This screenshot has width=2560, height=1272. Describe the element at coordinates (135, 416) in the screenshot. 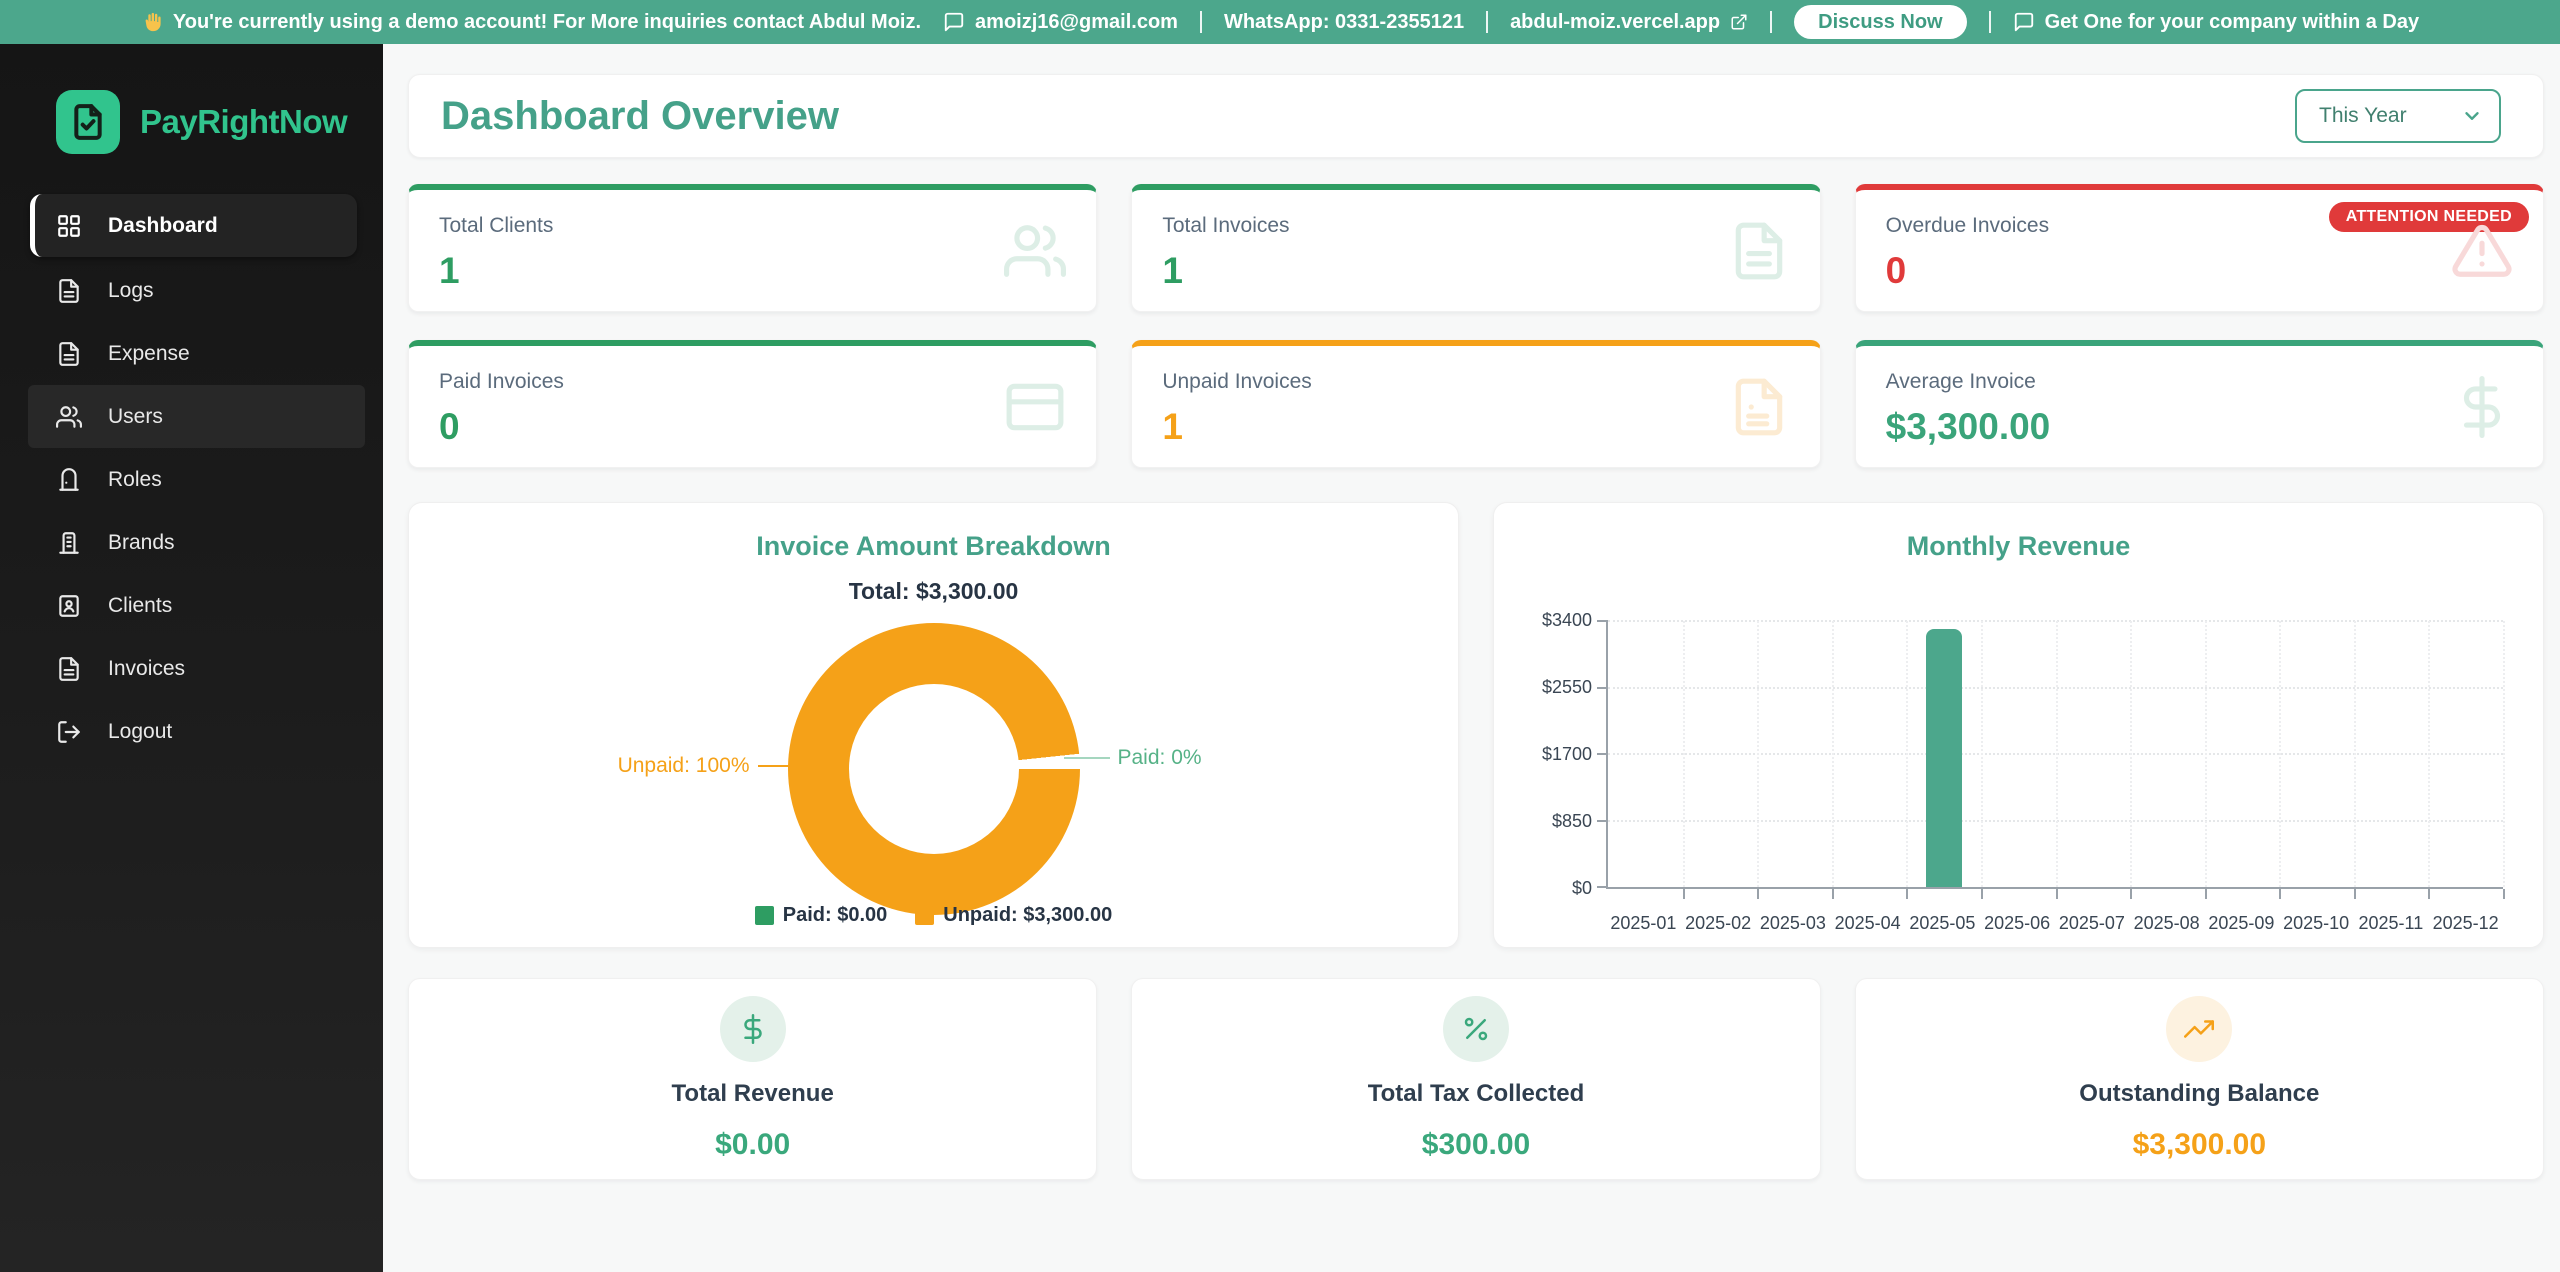

I see `sidebar-item-label: Users` at that location.